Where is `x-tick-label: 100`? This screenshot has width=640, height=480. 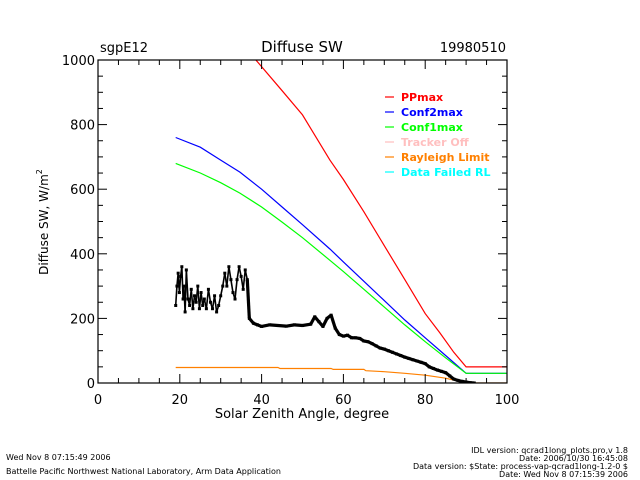 x-tick-label: 100 is located at coordinates (507, 400).